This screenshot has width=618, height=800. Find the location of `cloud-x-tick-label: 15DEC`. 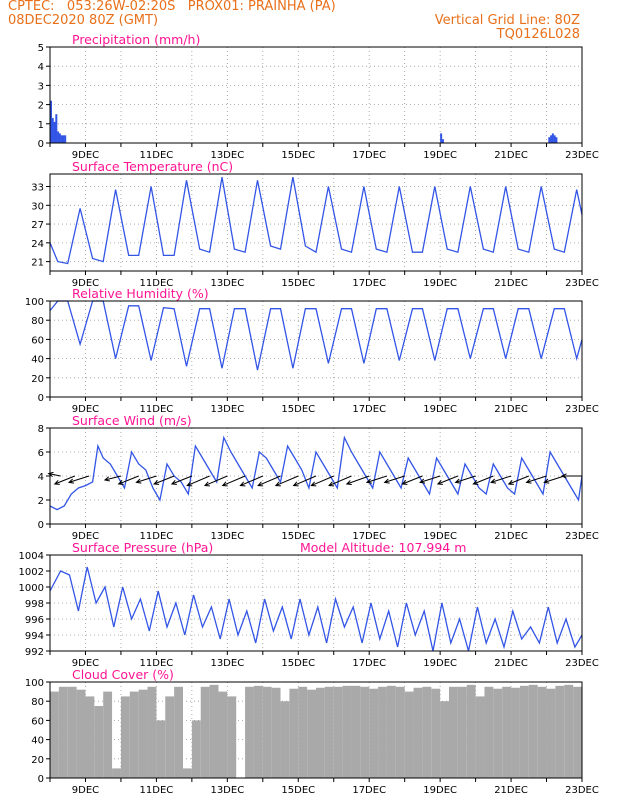

cloud-x-tick-label: 15DEC is located at coordinates (298, 790).